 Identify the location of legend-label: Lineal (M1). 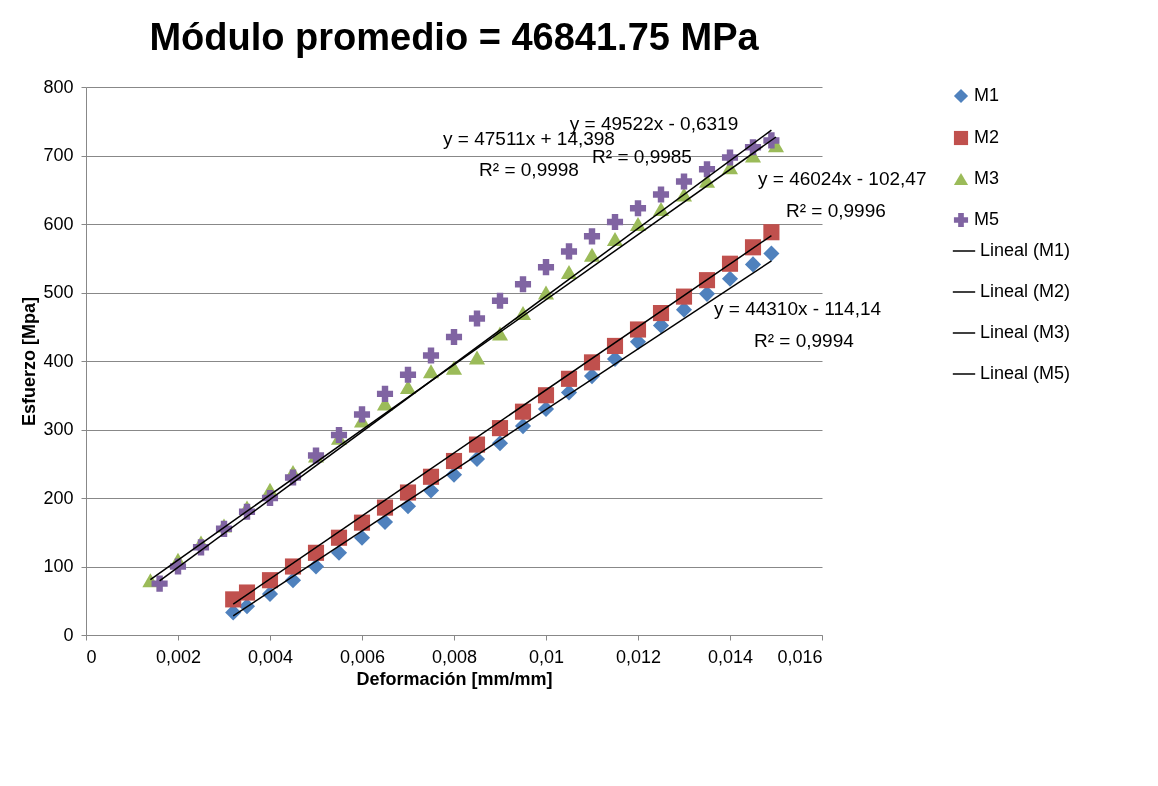
(1025, 250).